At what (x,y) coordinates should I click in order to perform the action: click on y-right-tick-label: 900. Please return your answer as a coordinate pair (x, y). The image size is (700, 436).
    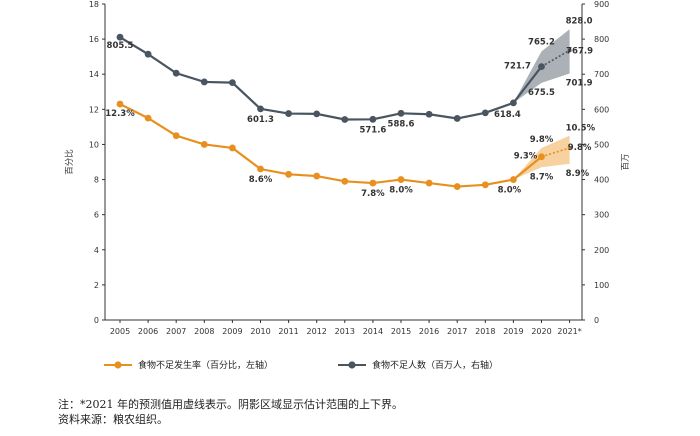
    Looking at the image, I should click on (601, 4).